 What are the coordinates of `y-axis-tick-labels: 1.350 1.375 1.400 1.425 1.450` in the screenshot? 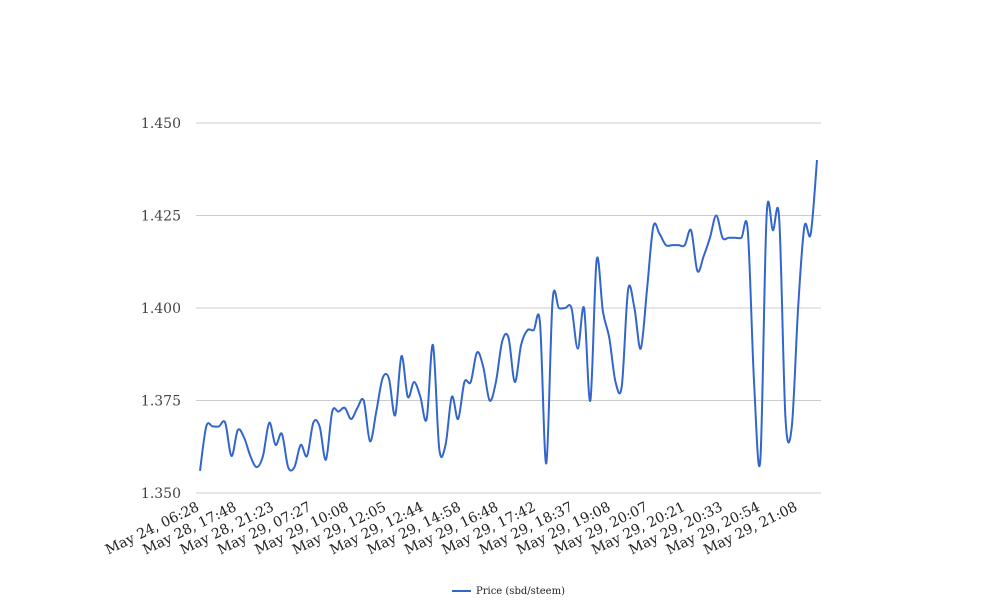 It's located at (161, 309).